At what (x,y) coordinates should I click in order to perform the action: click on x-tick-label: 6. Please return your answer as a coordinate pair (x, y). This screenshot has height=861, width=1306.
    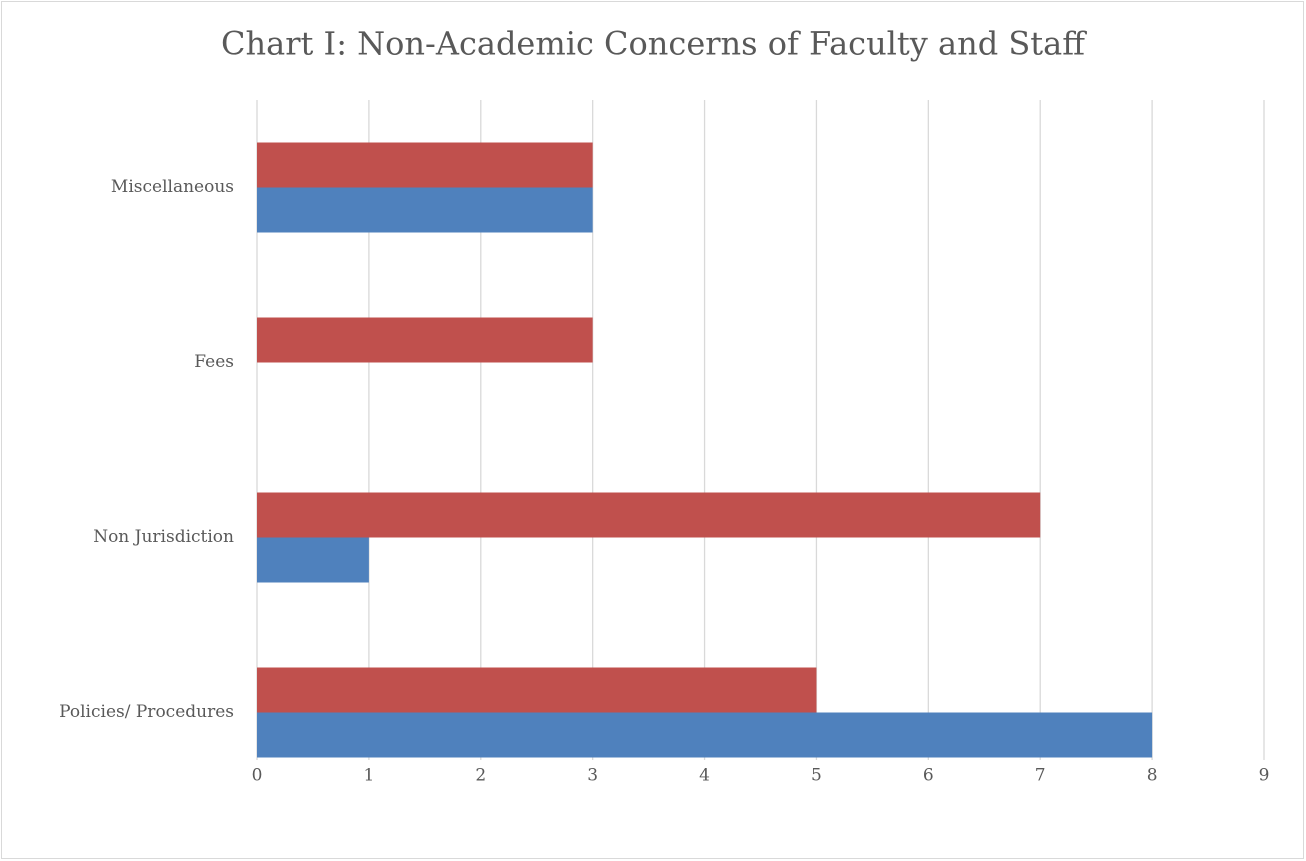
    Looking at the image, I should click on (928, 776).